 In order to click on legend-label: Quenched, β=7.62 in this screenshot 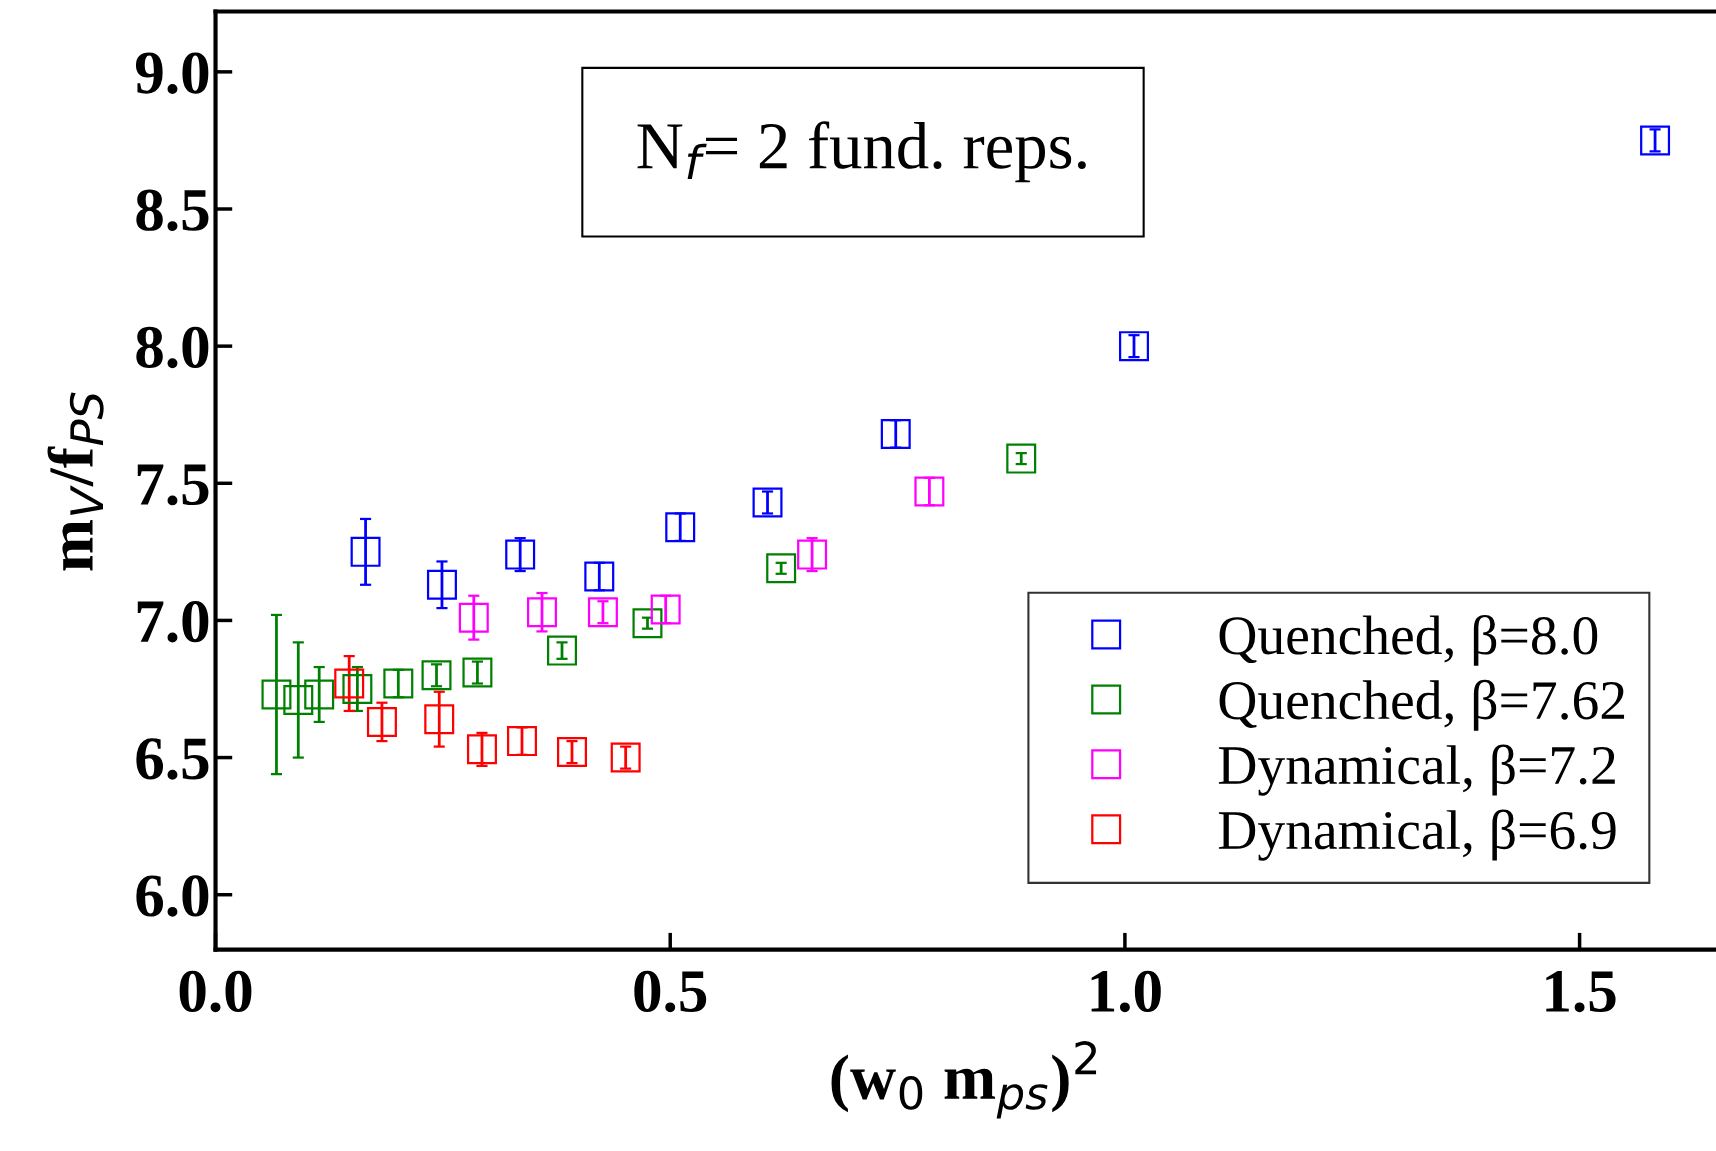, I will do `click(1422, 705)`.